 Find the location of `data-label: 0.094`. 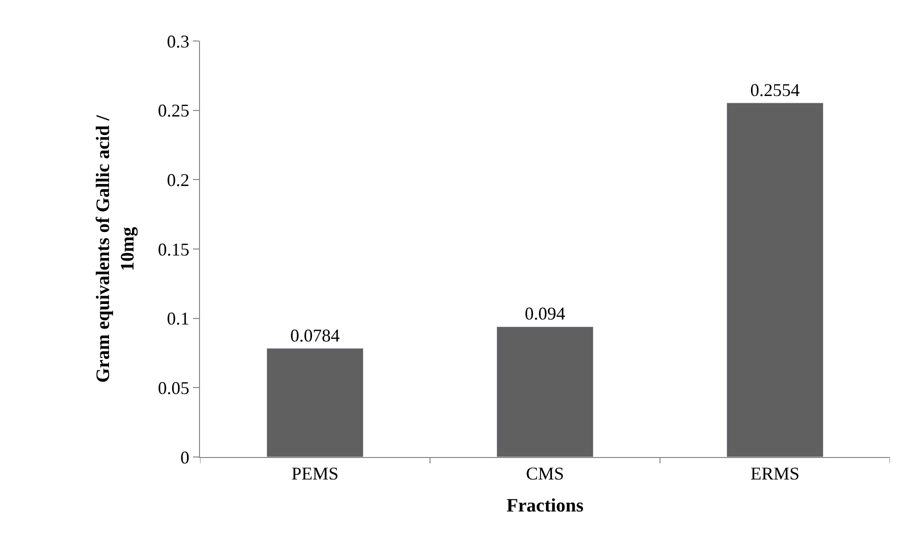

data-label: 0.094 is located at coordinates (545, 314).